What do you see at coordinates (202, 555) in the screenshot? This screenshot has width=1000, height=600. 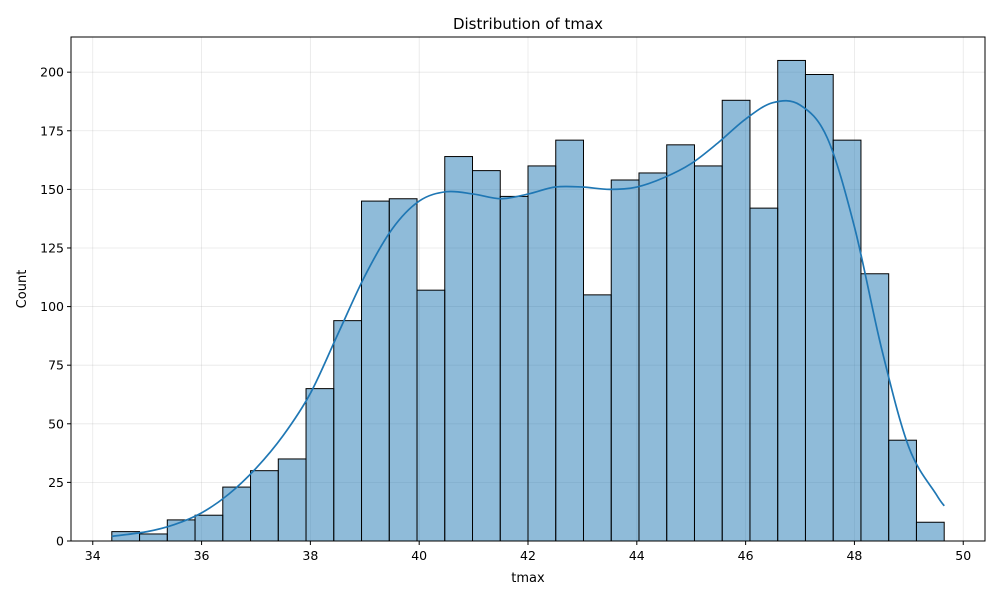 I see `x-tick-label: 36` at bounding box center [202, 555].